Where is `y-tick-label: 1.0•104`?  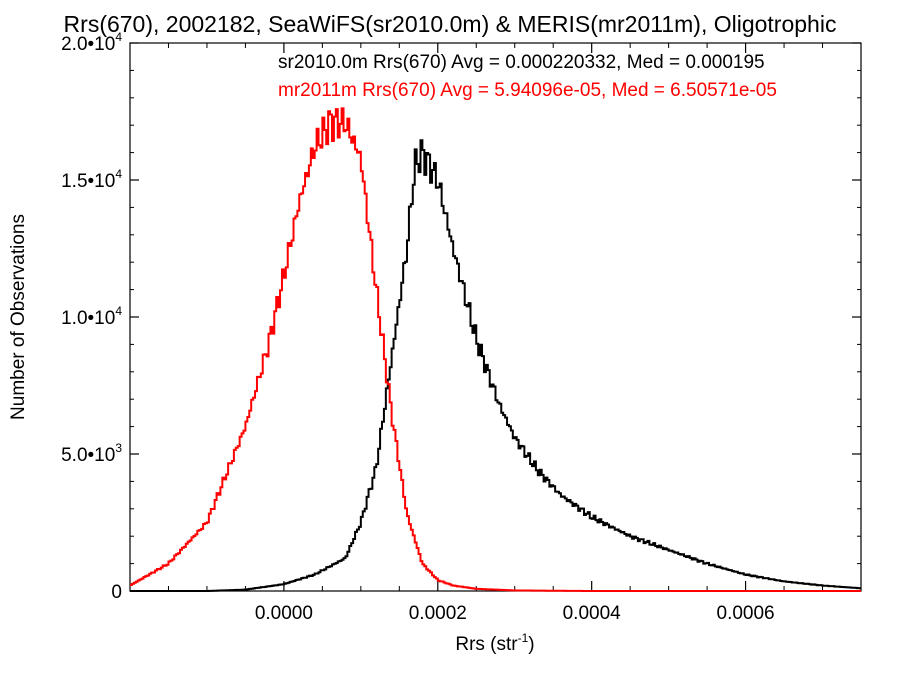 y-tick-label: 1.0•104 is located at coordinates (91, 316).